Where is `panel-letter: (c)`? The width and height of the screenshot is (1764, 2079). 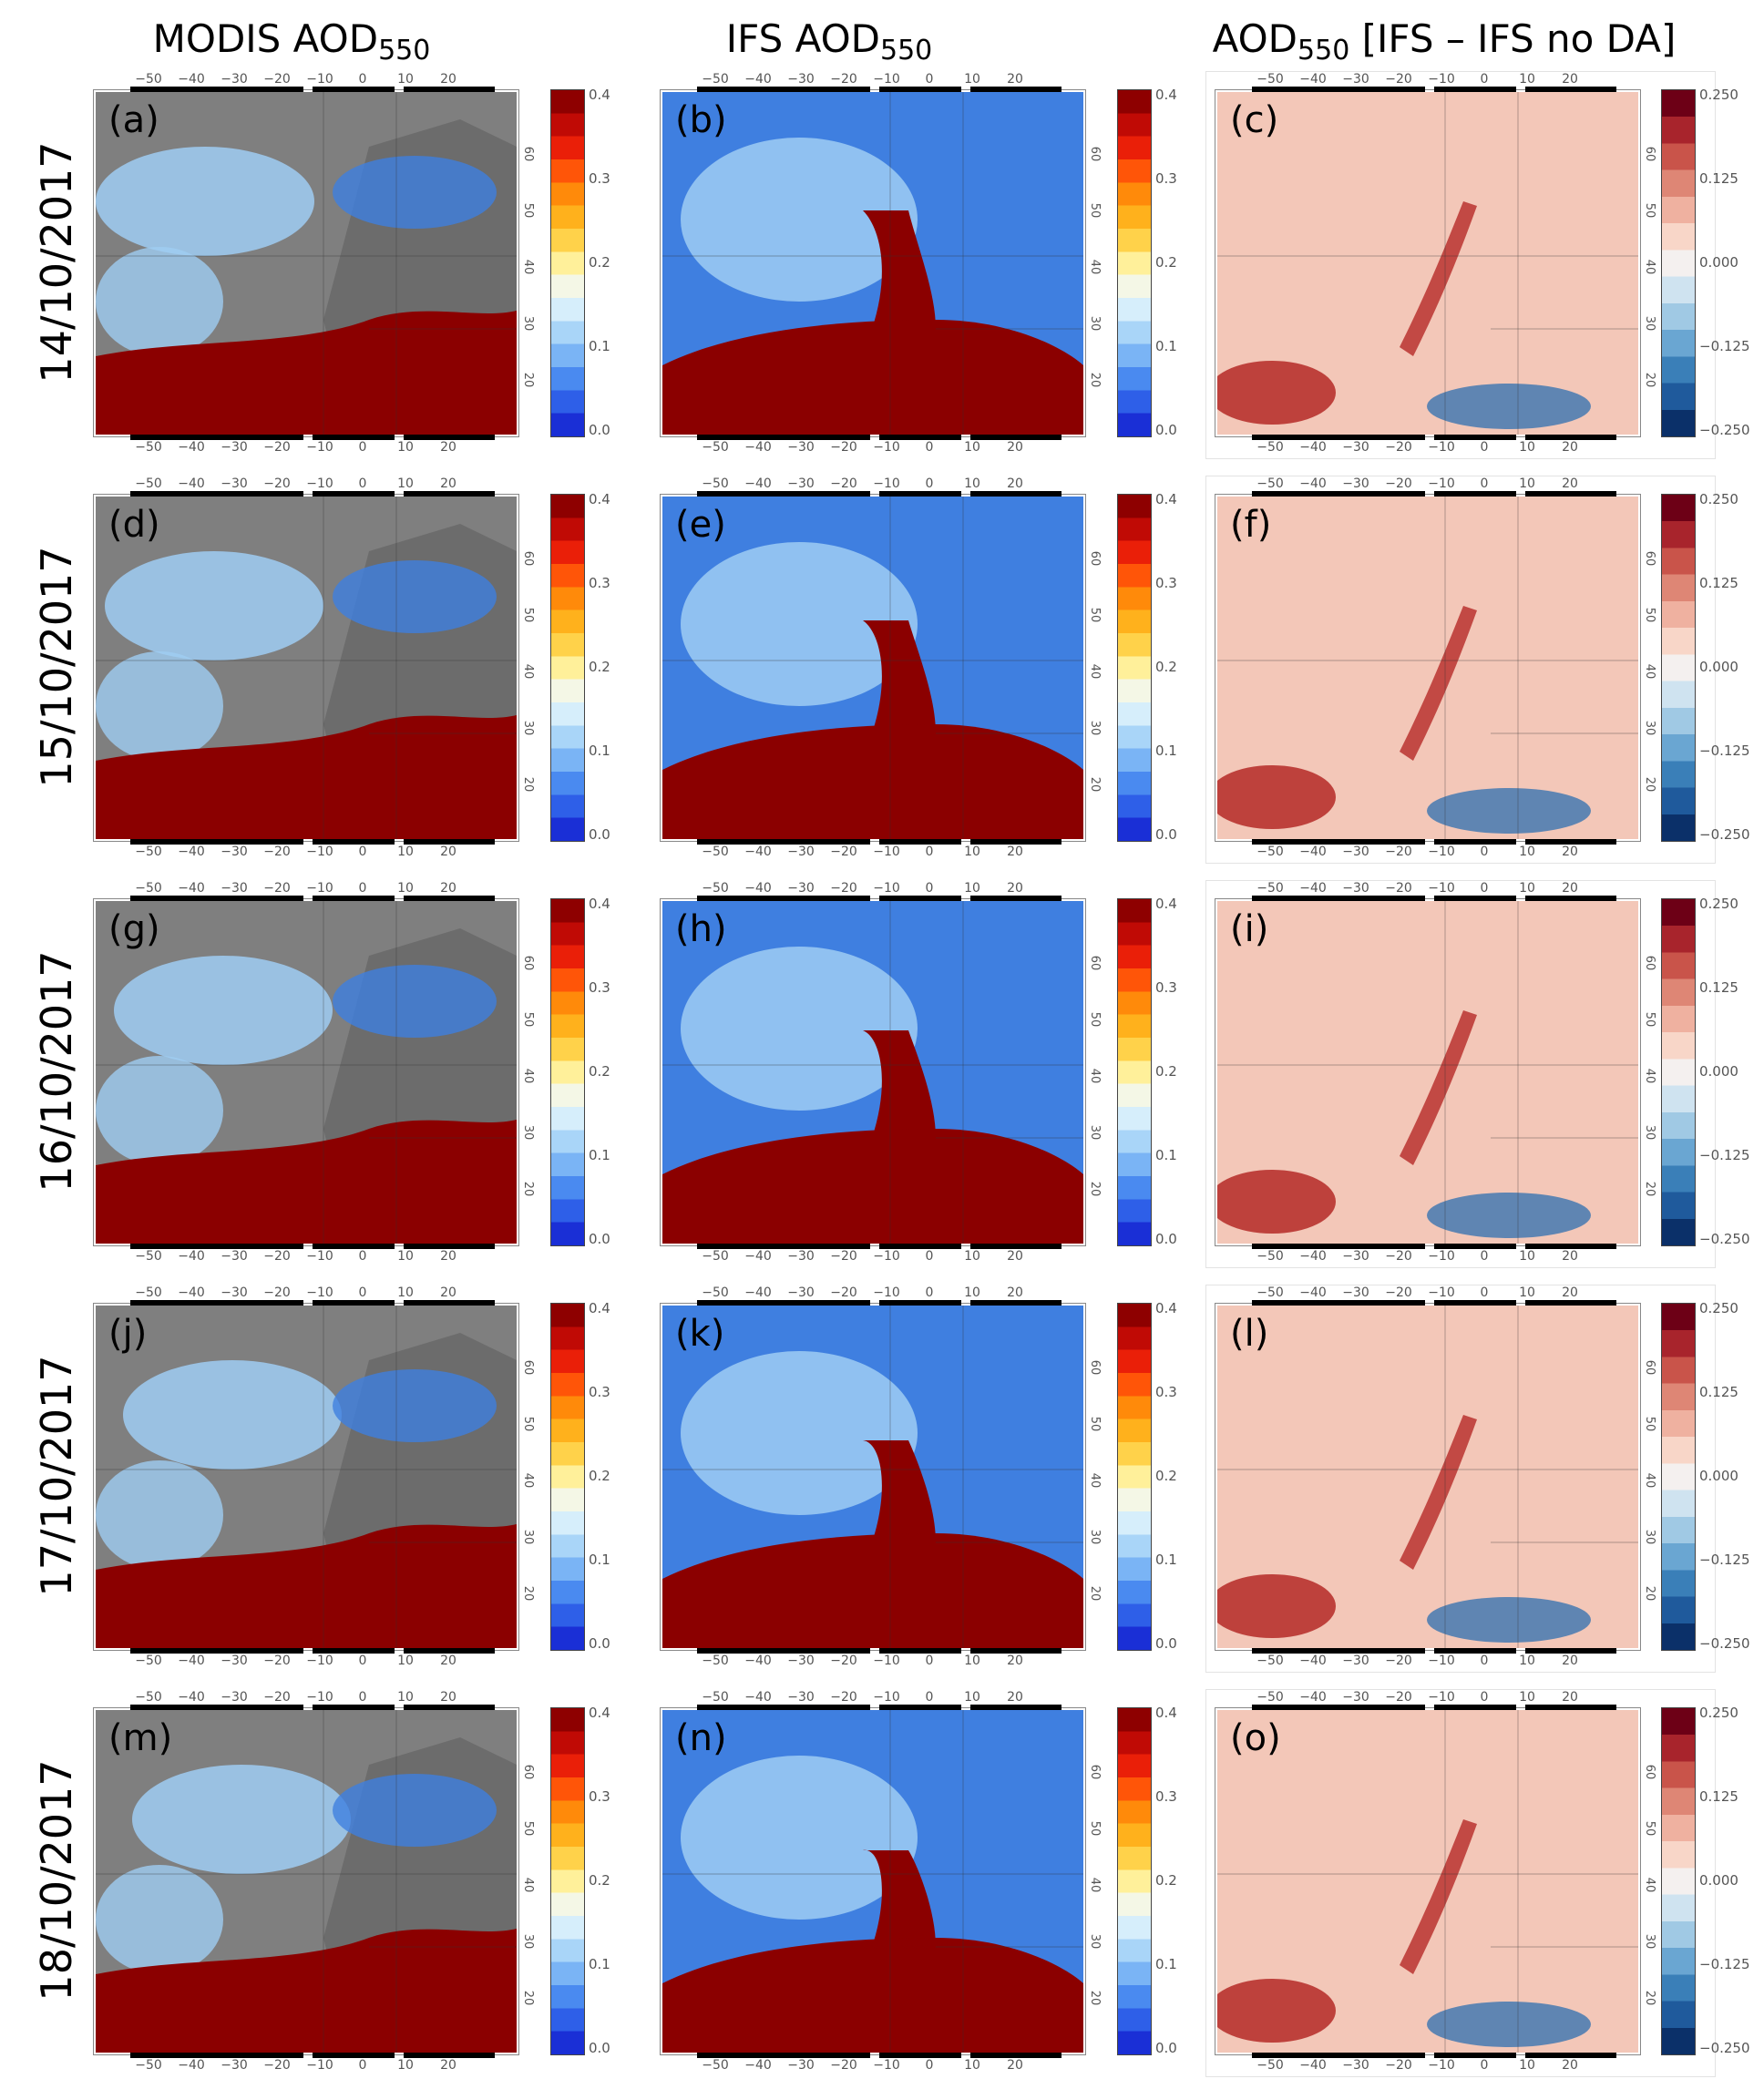 panel-letter: (c) is located at coordinates (1254, 120).